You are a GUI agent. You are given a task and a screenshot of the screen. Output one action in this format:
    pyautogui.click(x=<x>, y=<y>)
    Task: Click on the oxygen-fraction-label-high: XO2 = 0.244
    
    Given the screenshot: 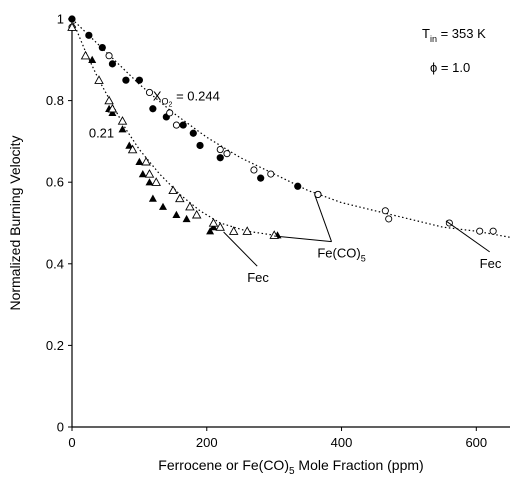 What is the action you would take?
    pyautogui.click(x=186, y=99)
    